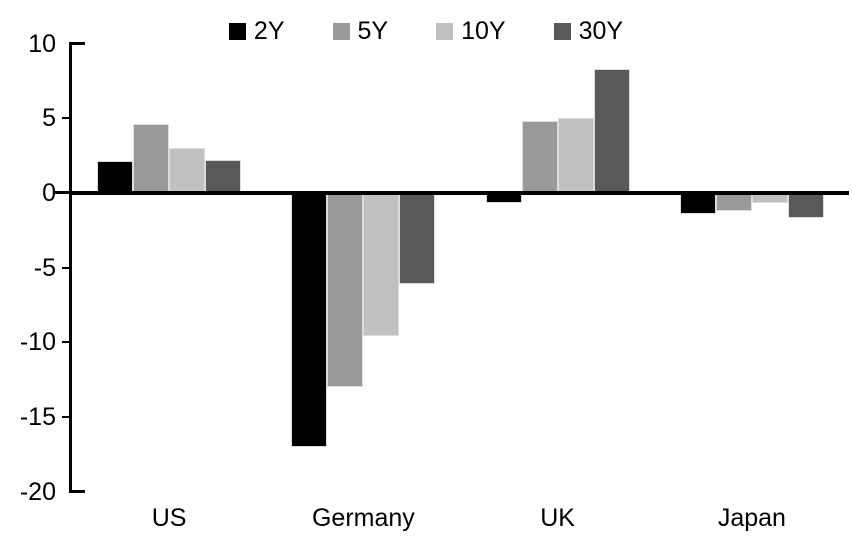 This screenshot has width=852, height=539. What do you see at coordinates (37, 491) in the screenshot?
I see `y-axis-tick-label: -20` at bounding box center [37, 491].